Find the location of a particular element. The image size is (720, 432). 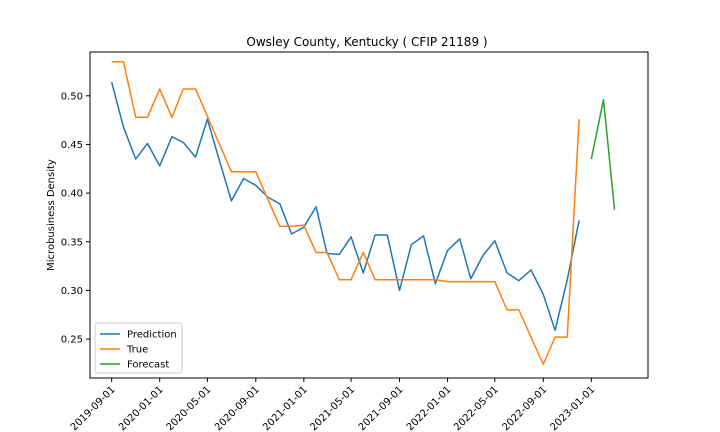

y-tick-label: 0.35 is located at coordinates (72, 242).